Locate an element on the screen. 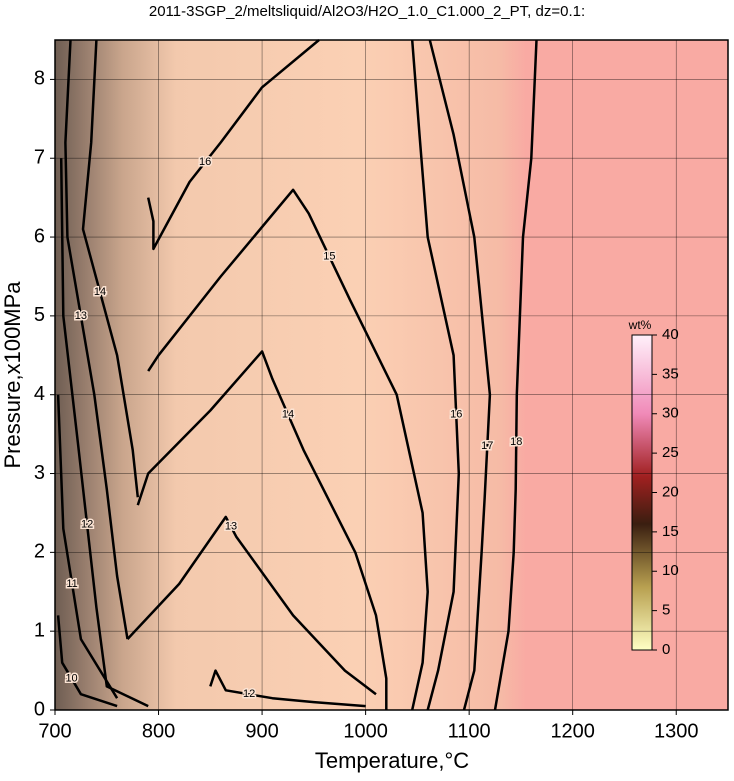 Image resolution: width=734 pixels, height=781 pixels. x-tick-label: 1000 is located at coordinates (365, 731).